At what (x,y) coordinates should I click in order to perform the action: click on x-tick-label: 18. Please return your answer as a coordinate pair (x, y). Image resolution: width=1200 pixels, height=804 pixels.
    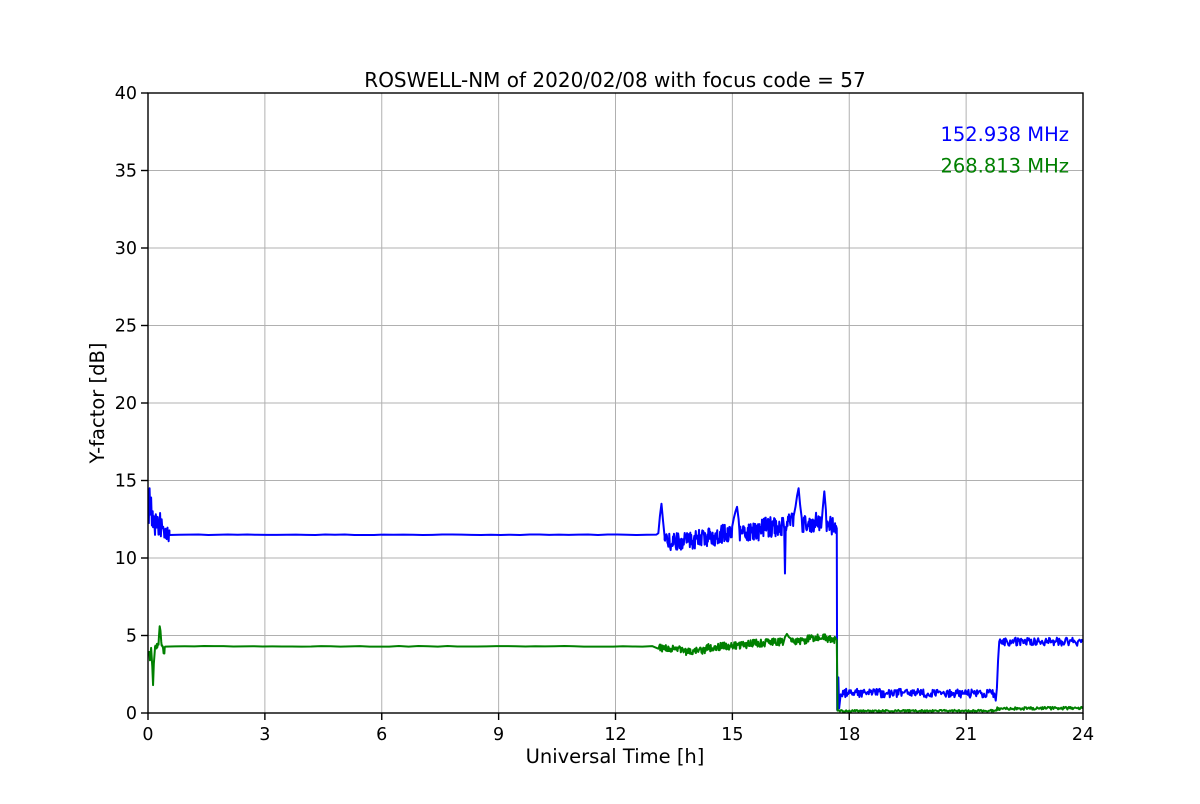
    Looking at the image, I should click on (849, 735).